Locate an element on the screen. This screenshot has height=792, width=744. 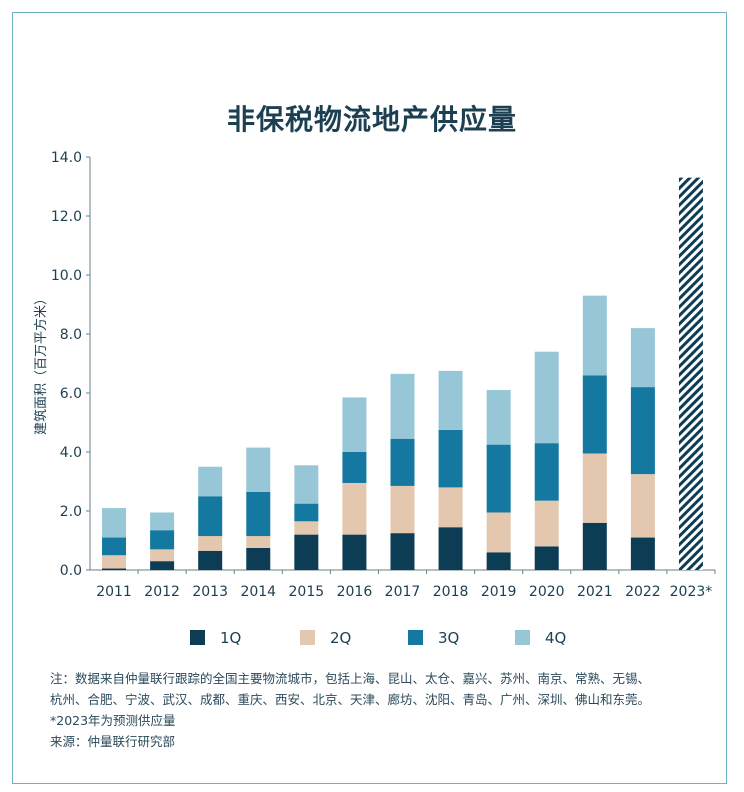
bar-3Q-2013 is located at coordinates (210, 516).